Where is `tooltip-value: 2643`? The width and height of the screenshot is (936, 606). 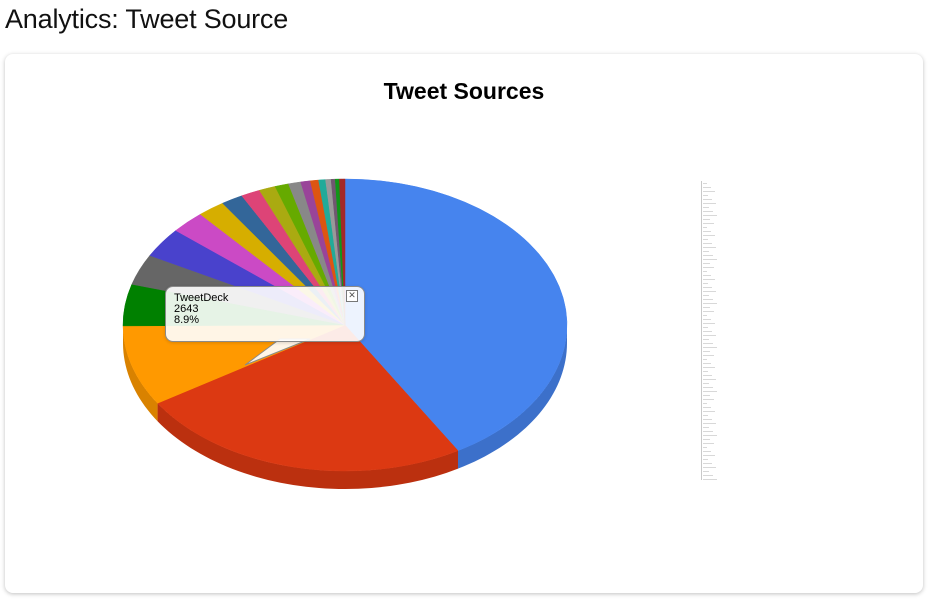
tooltip-value: 2643 is located at coordinates (186, 309).